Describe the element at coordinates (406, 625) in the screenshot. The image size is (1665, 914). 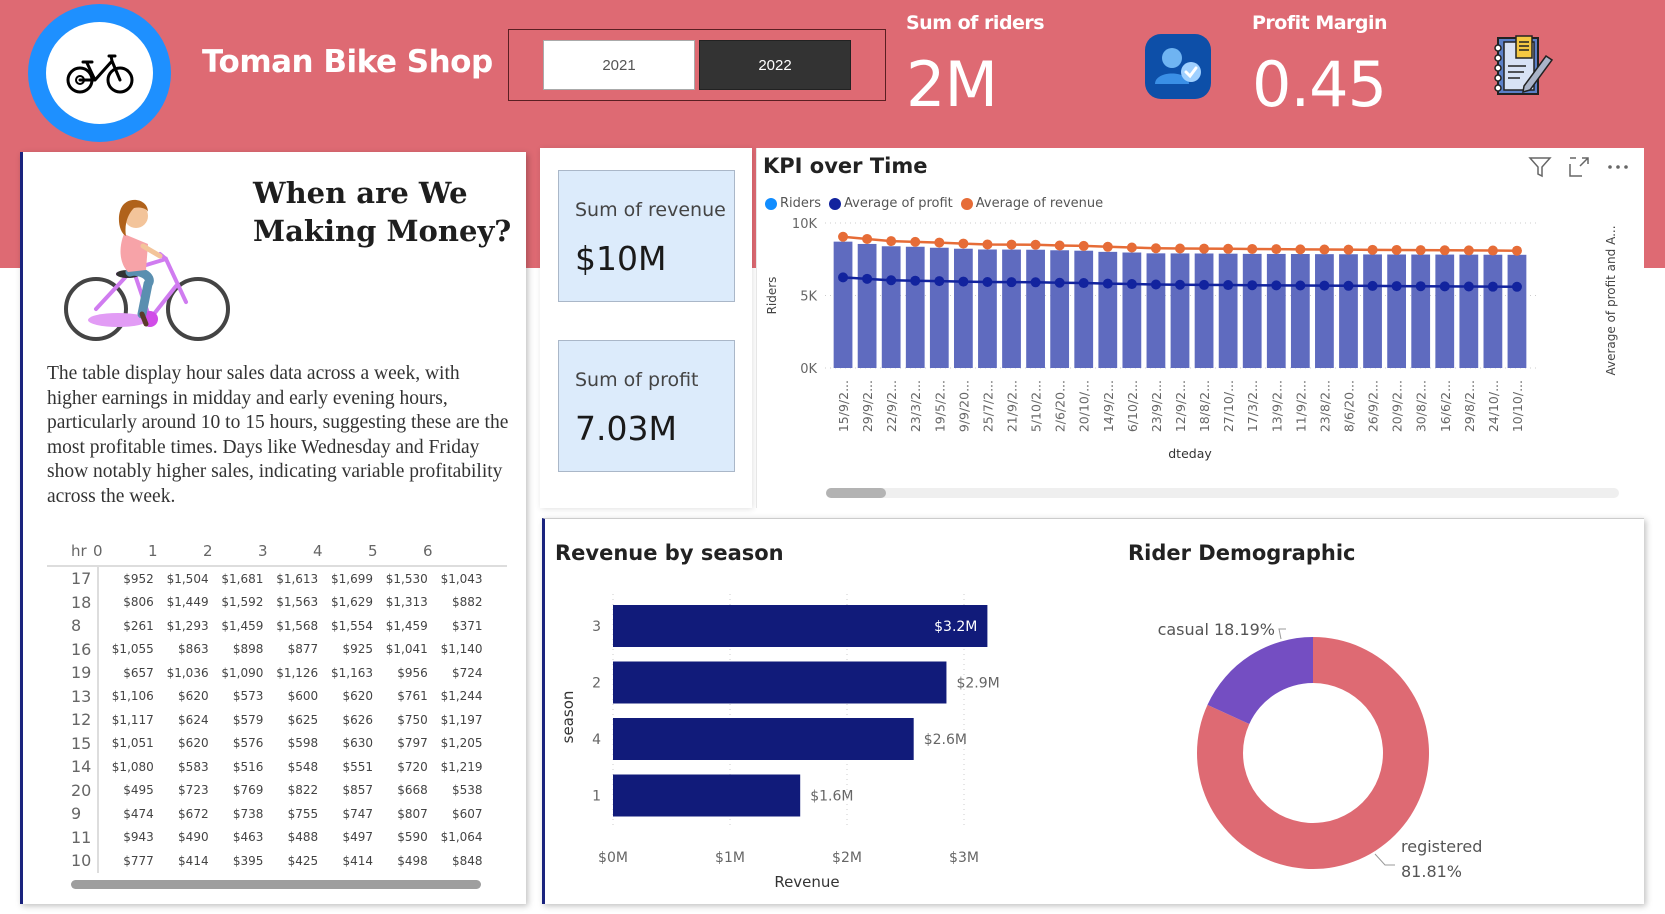
I see `matrix-cell: $1,459` at that location.